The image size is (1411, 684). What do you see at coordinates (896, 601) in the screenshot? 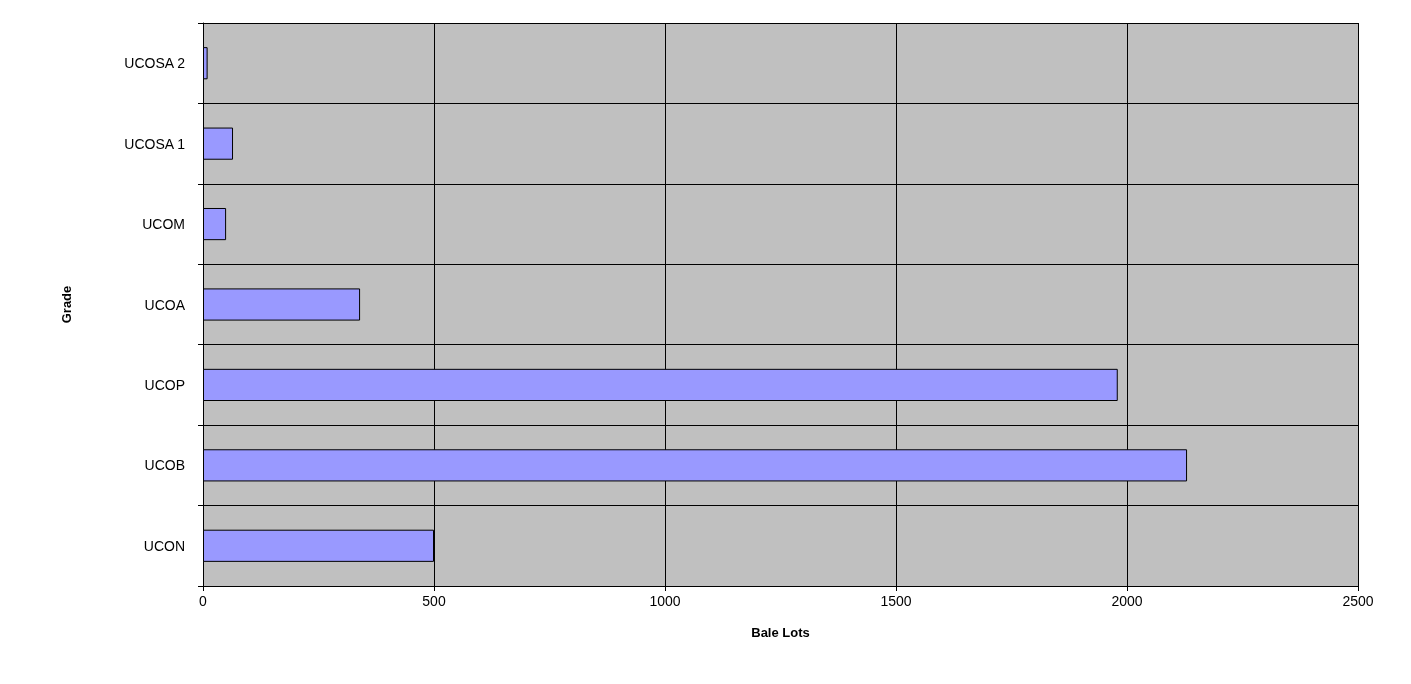
I see `x-tick-label: 1500` at bounding box center [896, 601].